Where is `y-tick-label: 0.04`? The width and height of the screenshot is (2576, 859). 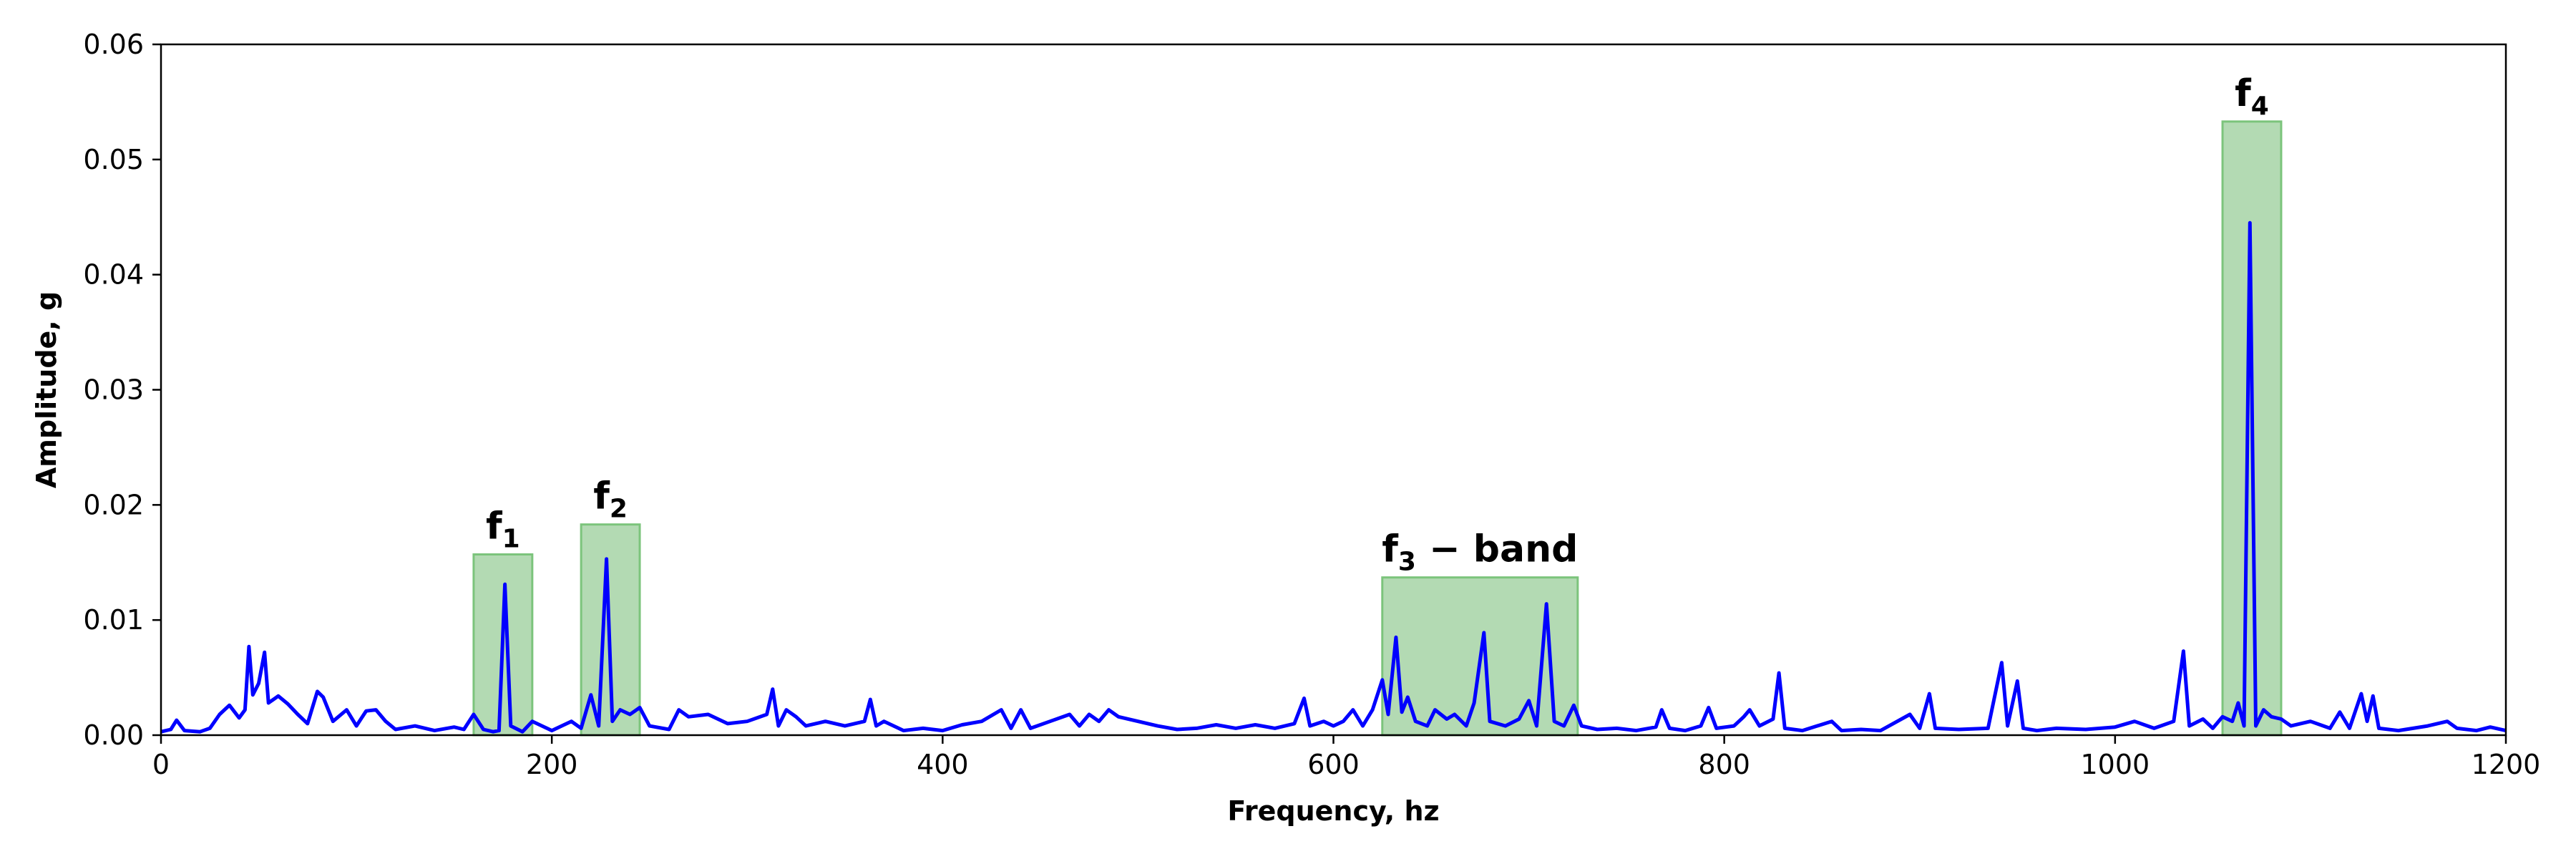
y-tick-label: 0.04 is located at coordinates (113, 275).